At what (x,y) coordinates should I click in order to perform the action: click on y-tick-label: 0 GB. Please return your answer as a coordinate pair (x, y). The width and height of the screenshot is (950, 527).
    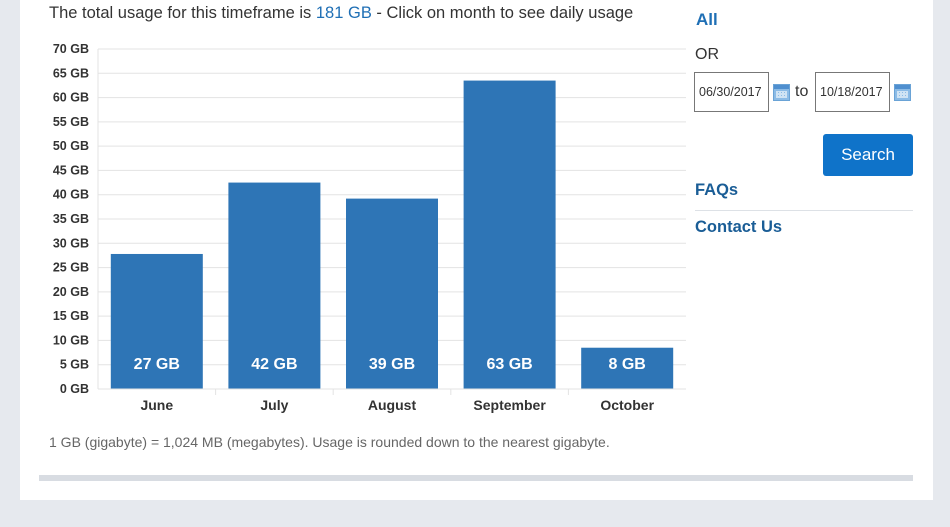
    Looking at the image, I should click on (74, 389).